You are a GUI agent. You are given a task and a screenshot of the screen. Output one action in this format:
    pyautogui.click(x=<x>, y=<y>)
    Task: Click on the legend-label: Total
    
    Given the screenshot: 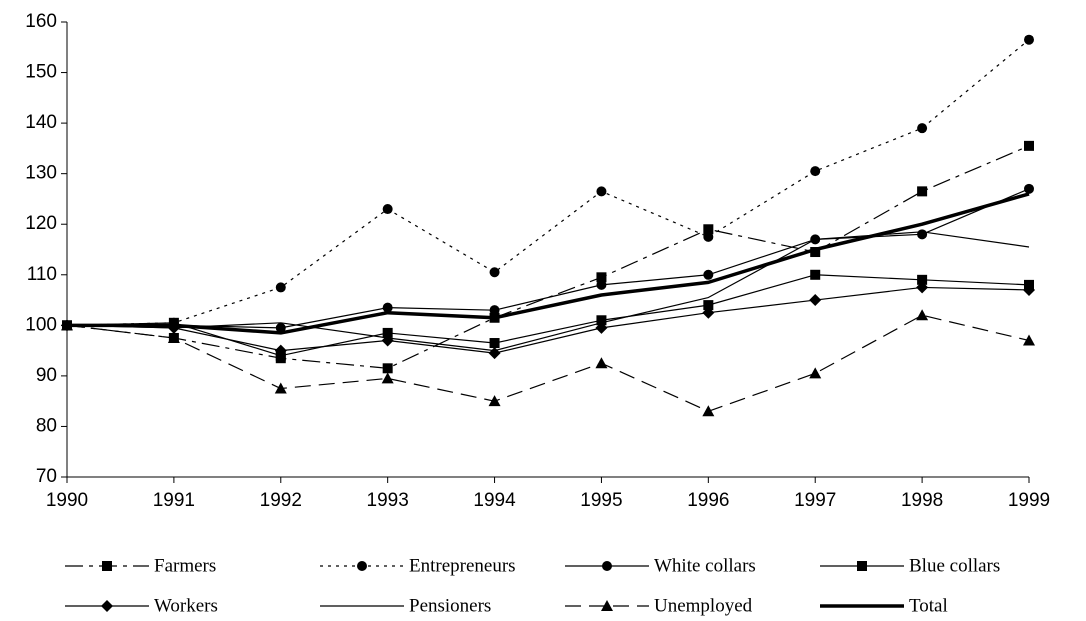 What is the action you would take?
    pyautogui.click(x=928, y=605)
    